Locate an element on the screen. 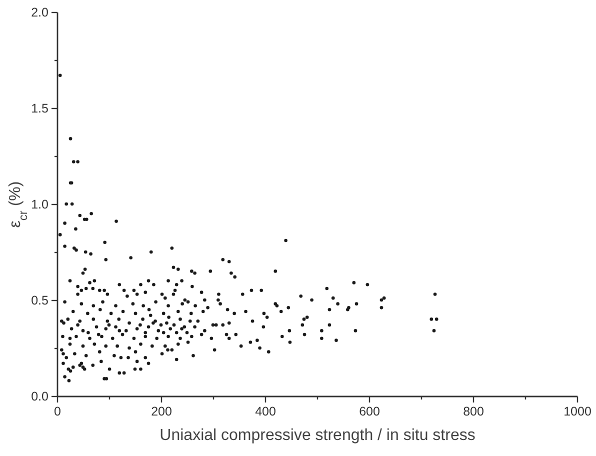 This screenshot has width=596, height=456. x-tick-label: 0 is located at coordinates (58, 411).